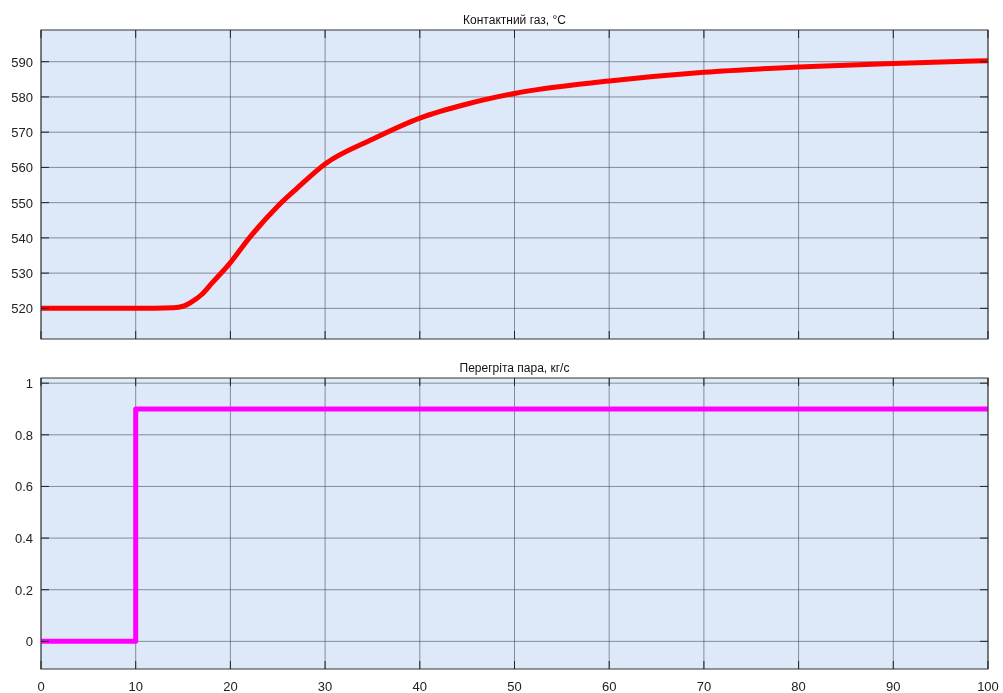 This screenshot has width=1003, height=693. I want to click on y-tick-label: 550, so click(22, 203).